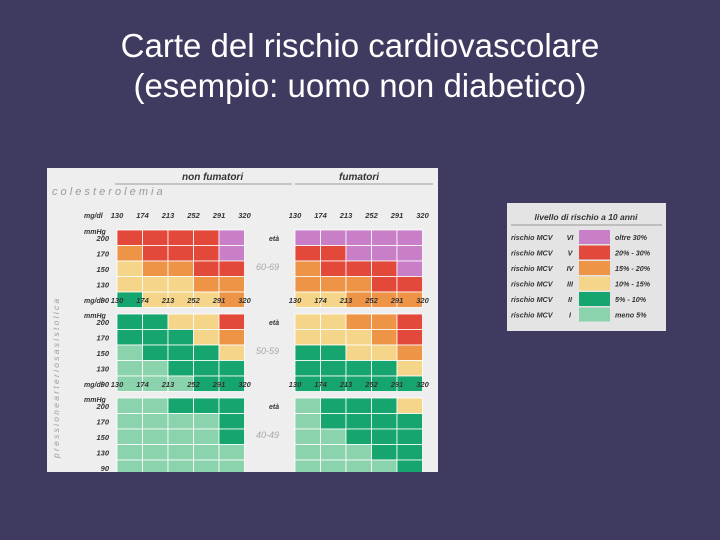 Image resolution: width=720 pixels, height=540 pixels. What do you see at coordinates (360, 45) in the screenshot?
I see `slide-title-line-1: Carte del rischio cardiovascolare` at bounding box center [360, 45].